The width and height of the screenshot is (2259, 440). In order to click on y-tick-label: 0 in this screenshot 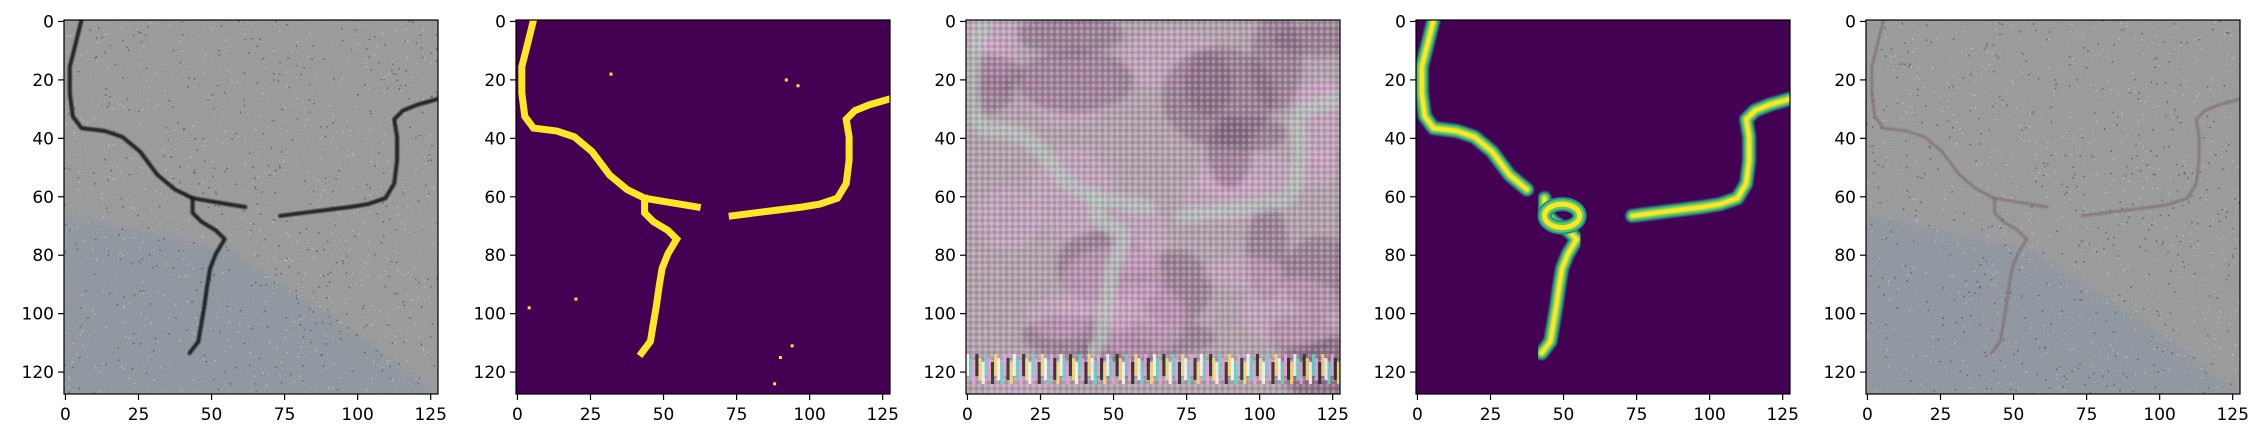, I will do `click(1400, 22)`.